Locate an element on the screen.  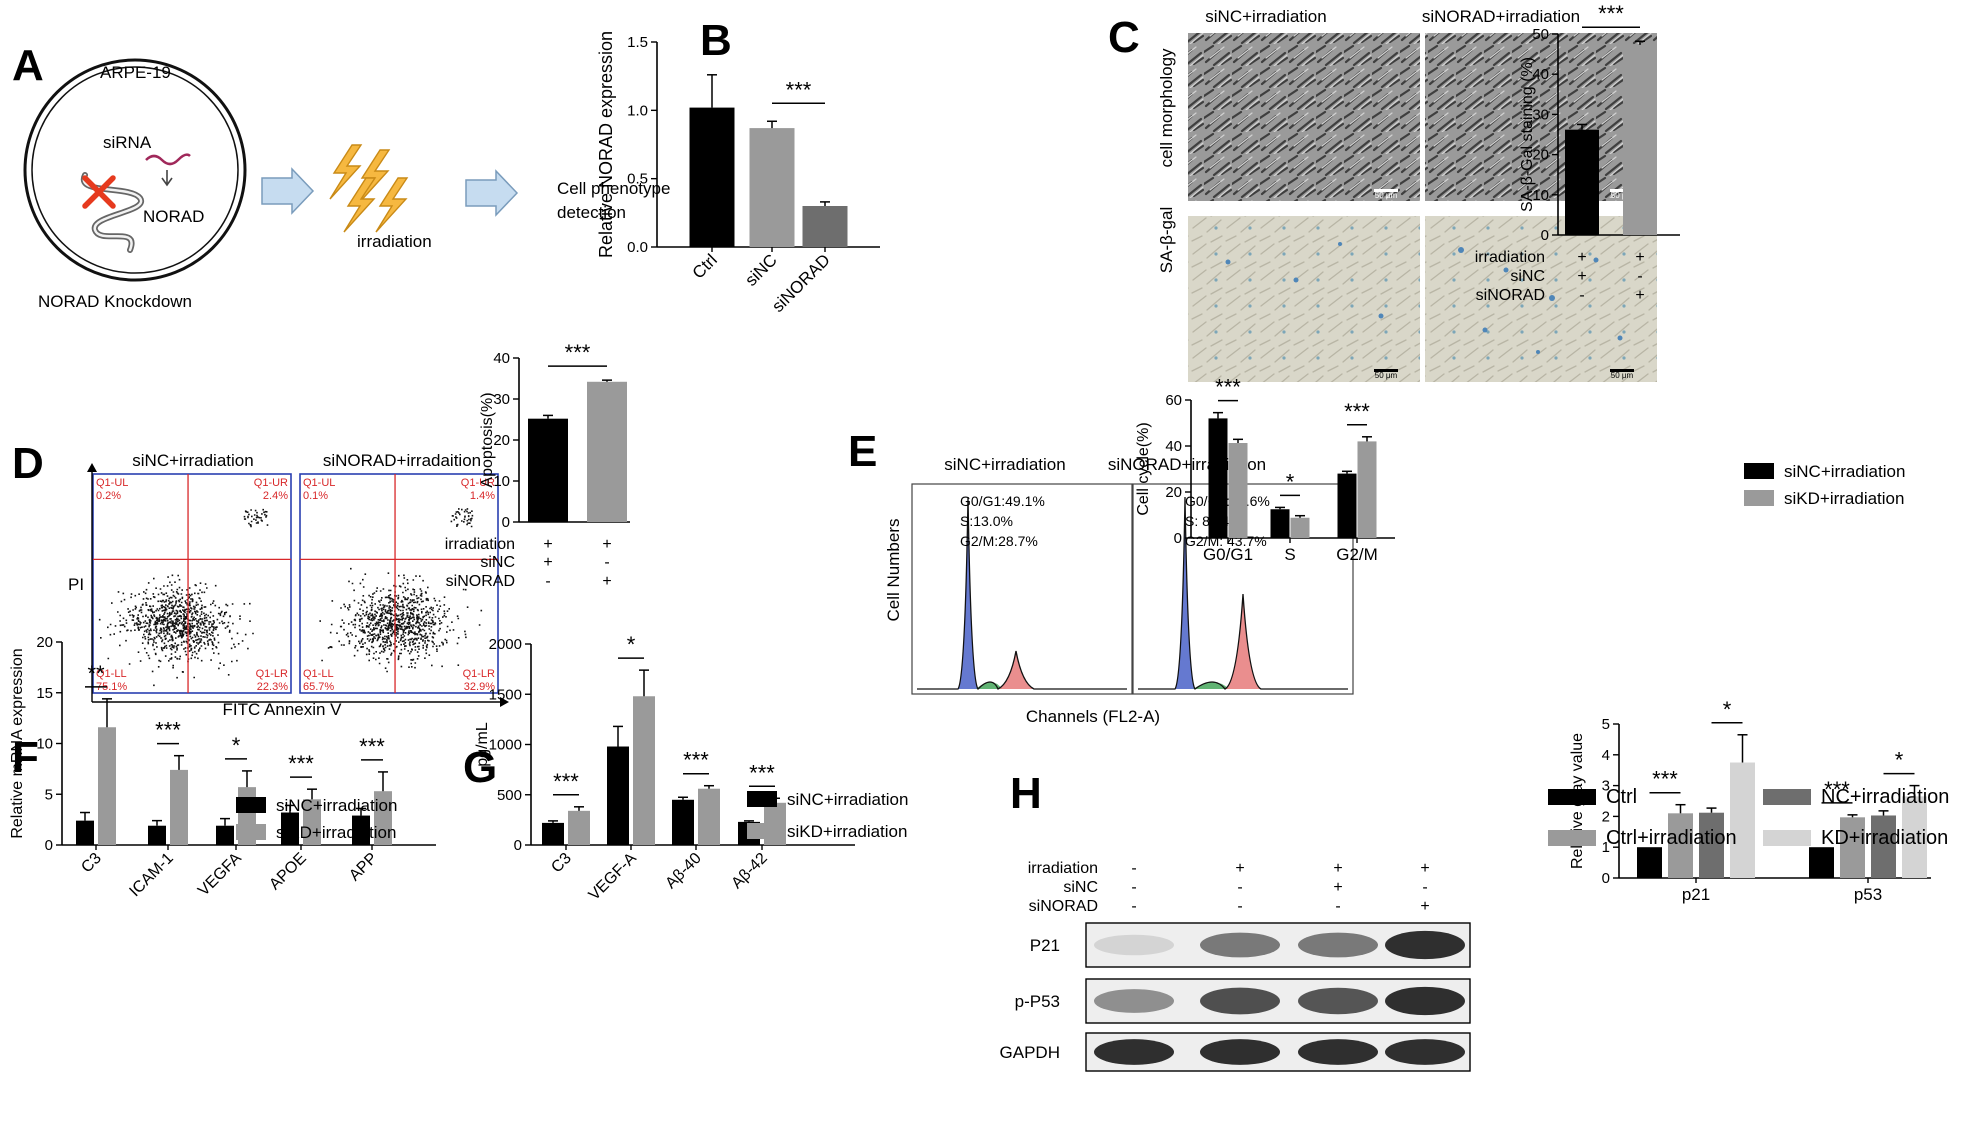
y-tick-label: 1.5 is located at coordinates (637, 42).